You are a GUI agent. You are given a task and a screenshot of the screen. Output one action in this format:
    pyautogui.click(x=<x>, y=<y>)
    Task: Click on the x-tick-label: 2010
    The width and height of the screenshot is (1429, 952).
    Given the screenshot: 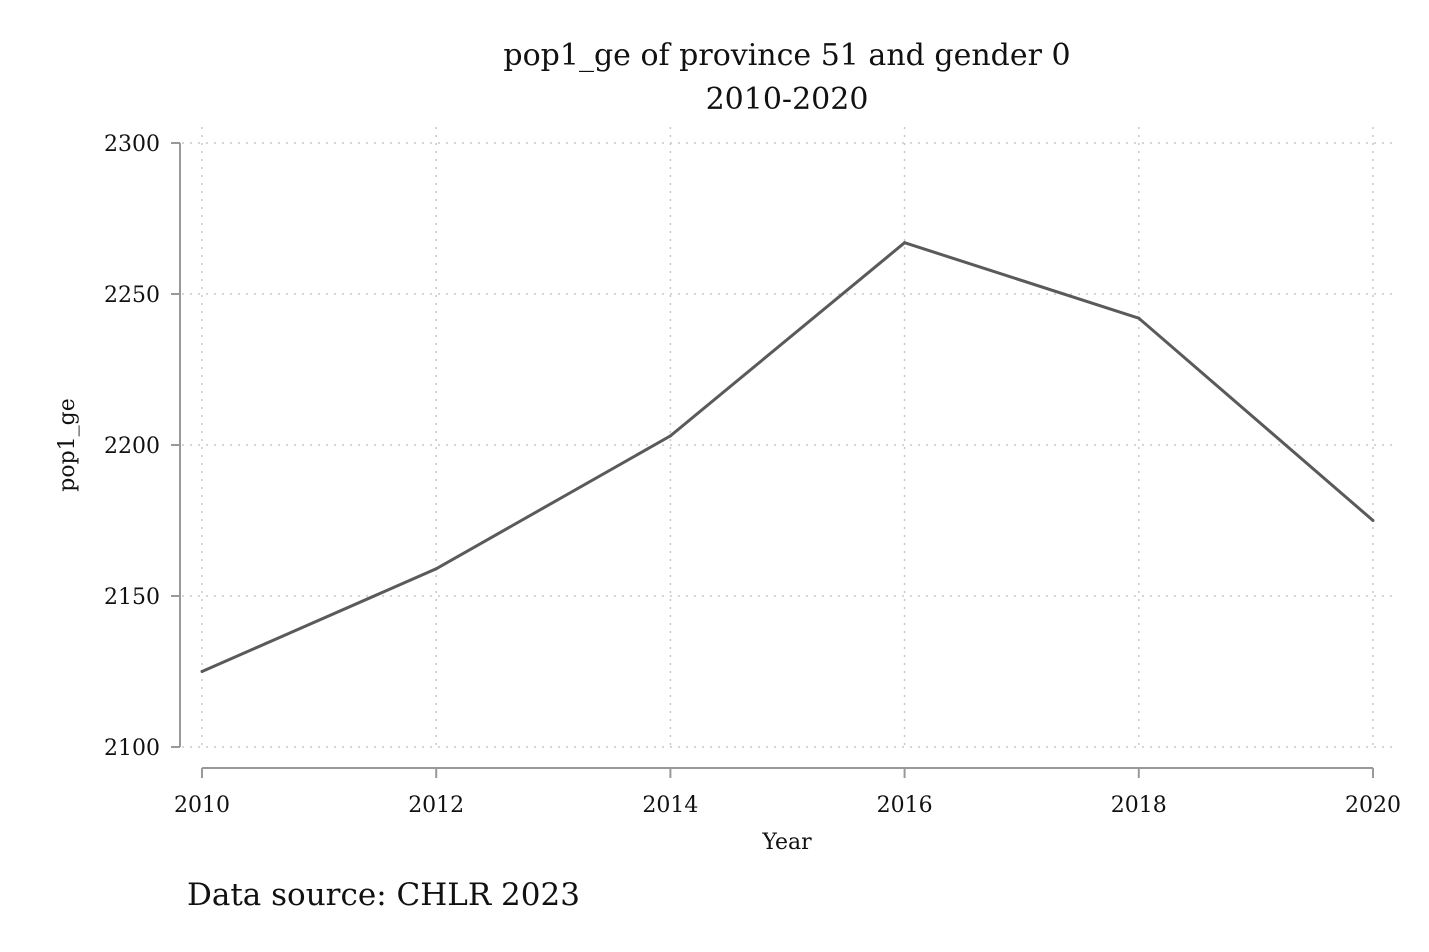 What is the action you would take?
    pyautogui.click(x=202, y=805)
    